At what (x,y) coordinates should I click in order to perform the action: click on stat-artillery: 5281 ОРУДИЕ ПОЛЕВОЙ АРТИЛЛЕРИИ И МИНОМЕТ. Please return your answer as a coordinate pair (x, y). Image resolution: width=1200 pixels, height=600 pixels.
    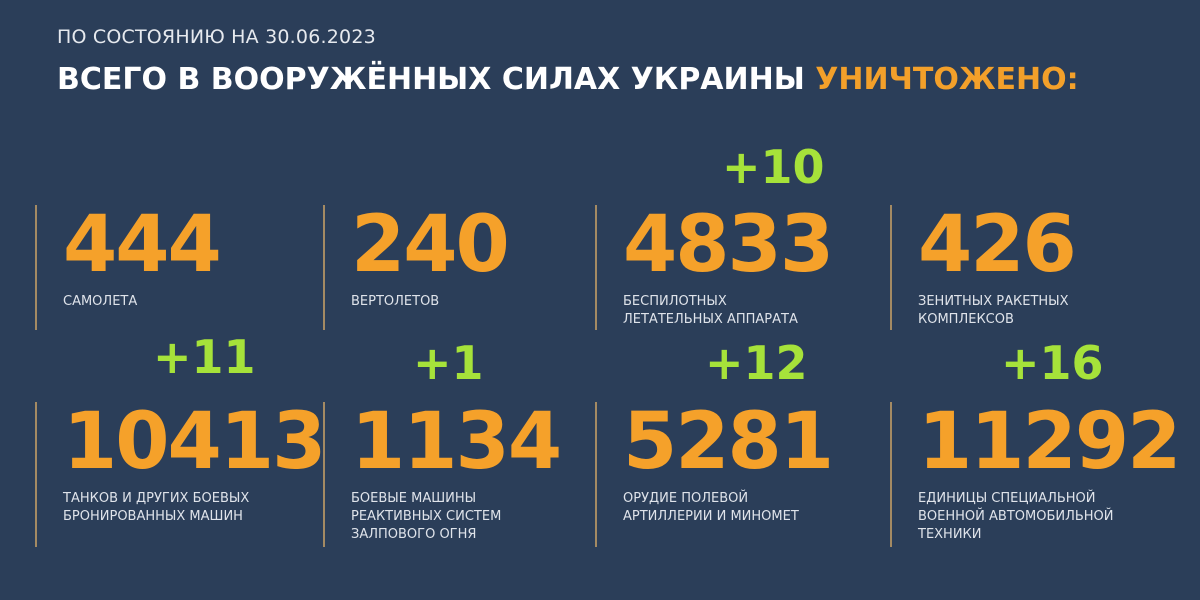
    Looking at the image, I should click on (714, 472).